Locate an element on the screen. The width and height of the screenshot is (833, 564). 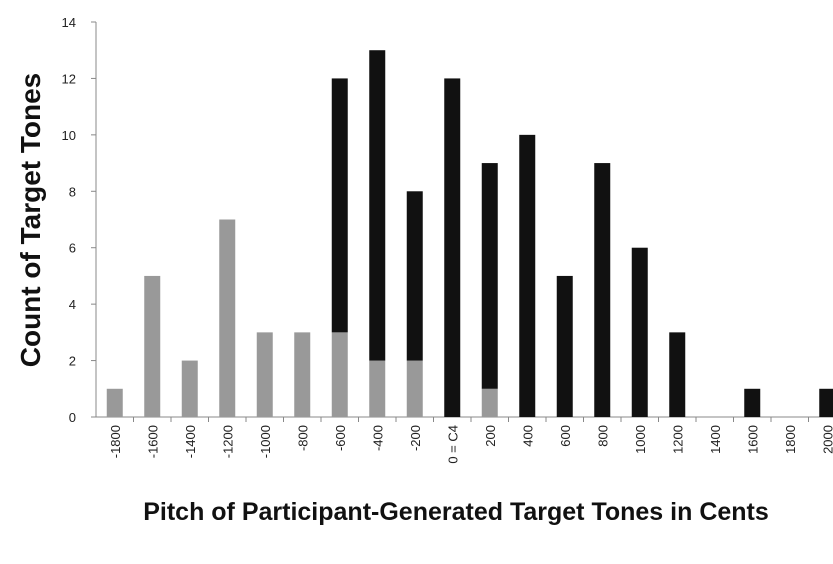
x-tick-label: 1000 is located at coordinates (640, 439).